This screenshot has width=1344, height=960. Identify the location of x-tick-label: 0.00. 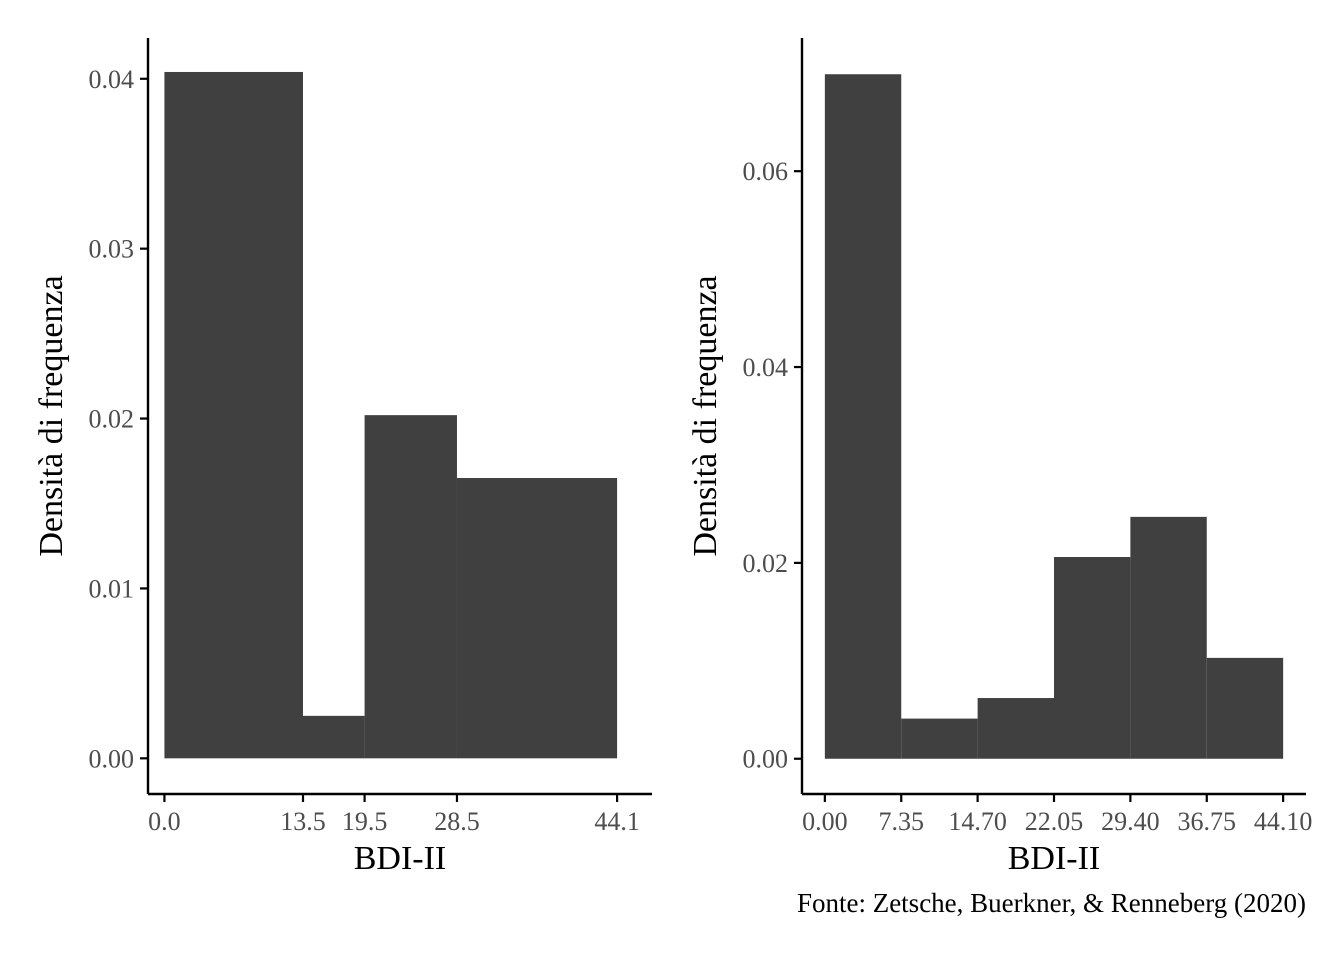
(825, 821).